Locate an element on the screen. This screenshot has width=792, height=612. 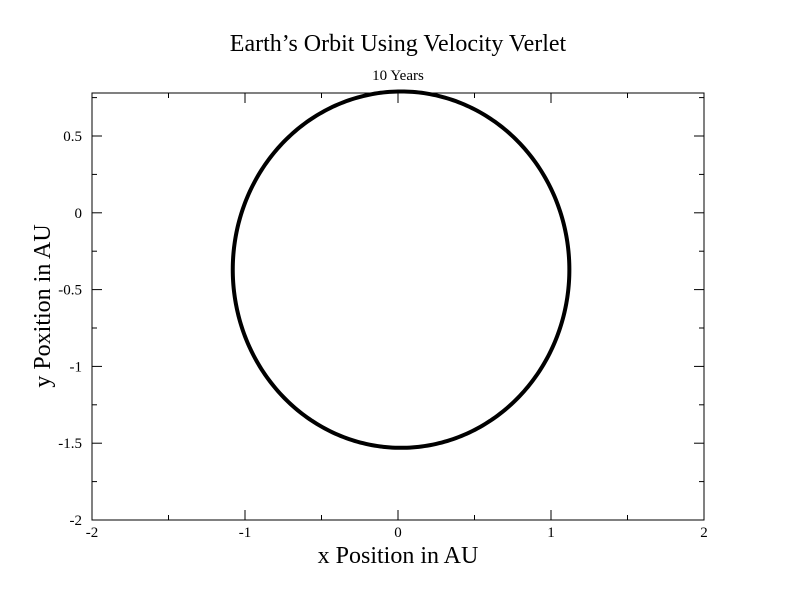
y-axis-label: y Poxition in AU is located at coordinates (43, 305).